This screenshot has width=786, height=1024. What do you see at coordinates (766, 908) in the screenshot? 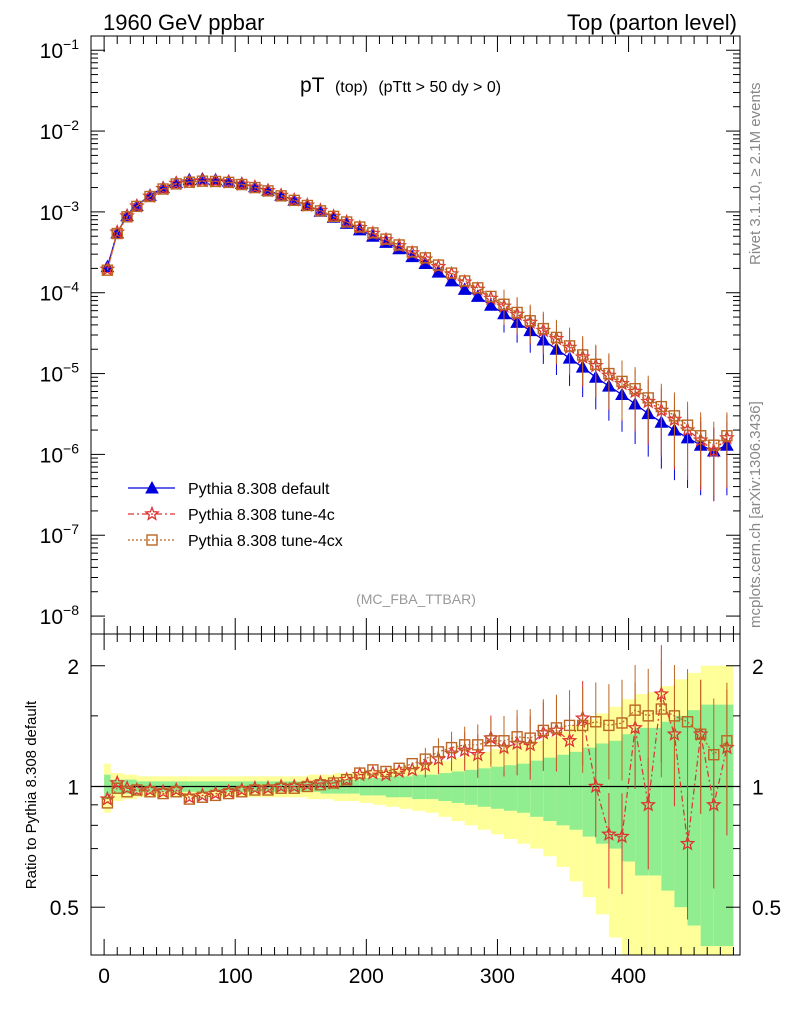
I see `ratio-ytick-label-right: 0.5` at bounding box center [766, 908].